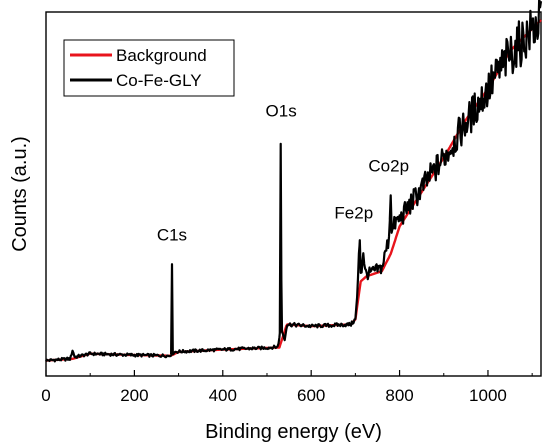  I want to click on peak-label: O1s, so click(281, 111).